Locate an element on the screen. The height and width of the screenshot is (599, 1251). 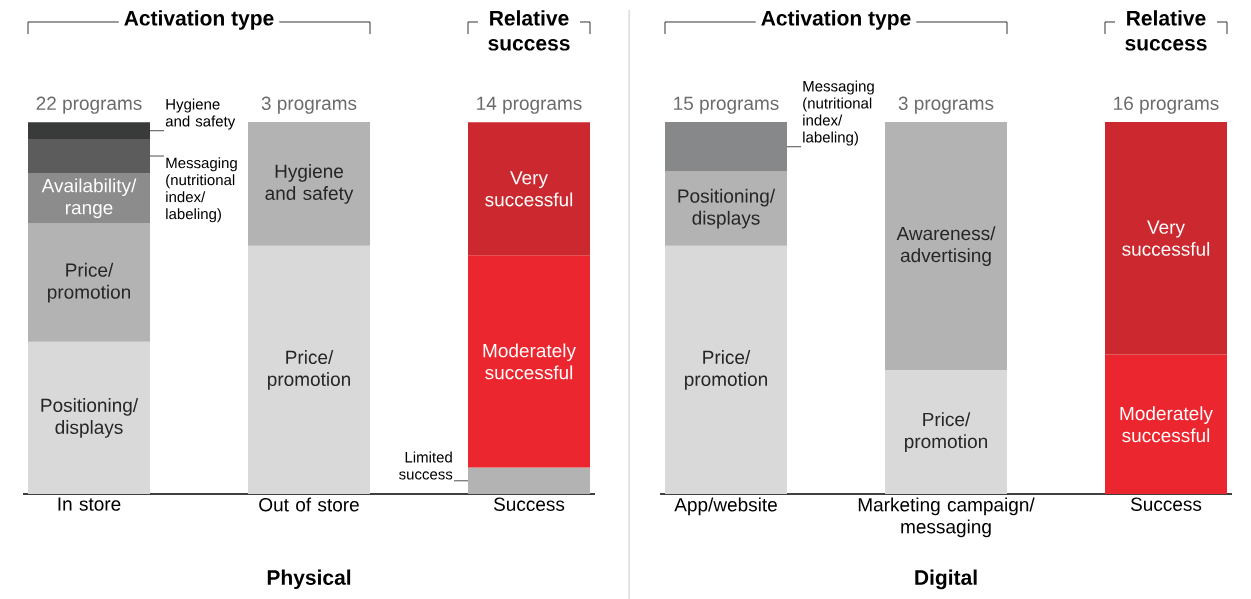
series-label: Hygiene and safety is located at coordinates (200, 114).